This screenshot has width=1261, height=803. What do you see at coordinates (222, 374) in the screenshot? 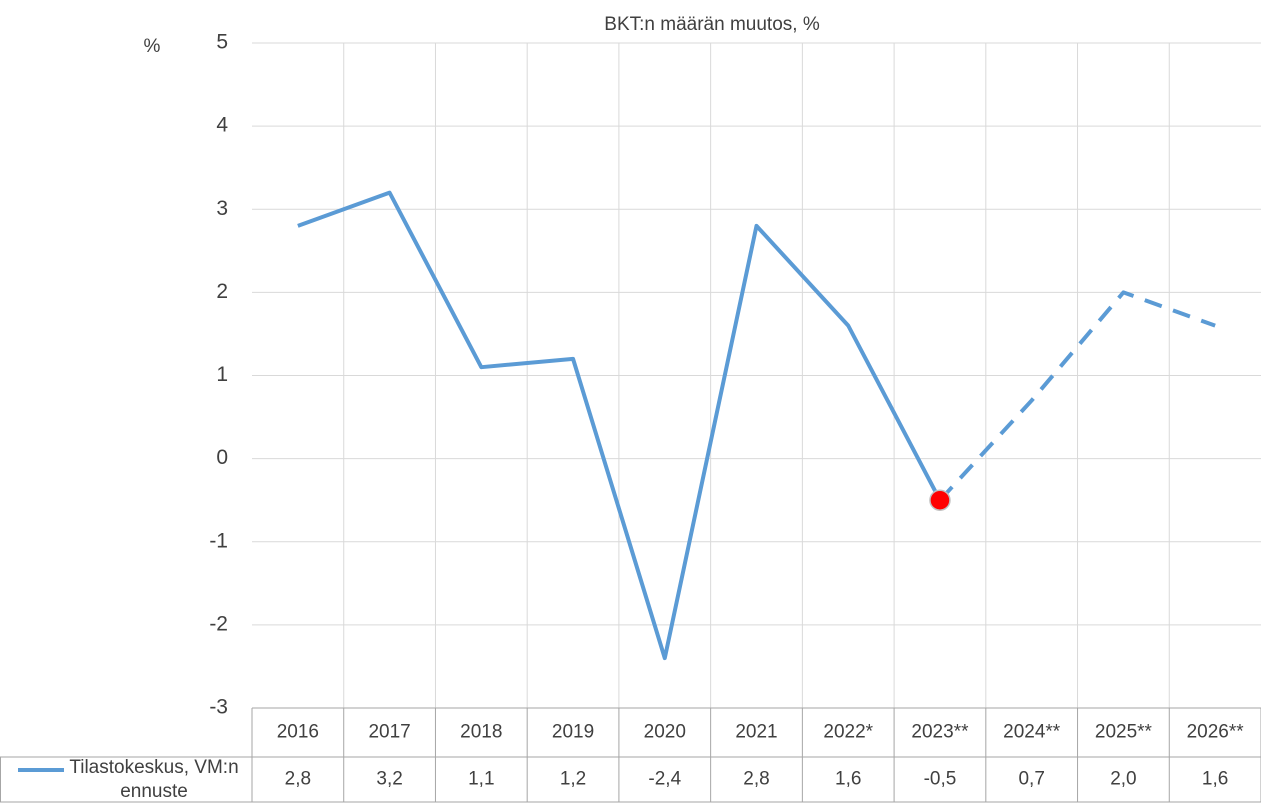
I see `y-tick-label: 1` at bounding box center [222, 374].